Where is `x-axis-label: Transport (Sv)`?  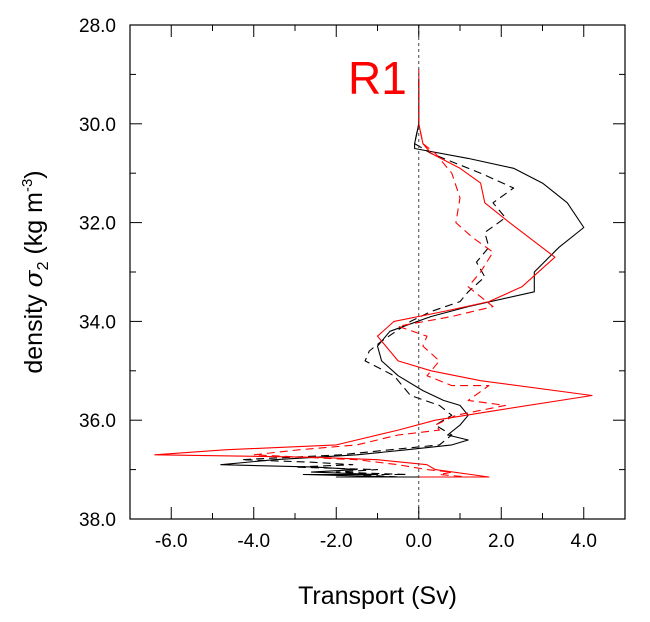
x-axis-label: Transport (Sv) is located at coordinates (377, 596).